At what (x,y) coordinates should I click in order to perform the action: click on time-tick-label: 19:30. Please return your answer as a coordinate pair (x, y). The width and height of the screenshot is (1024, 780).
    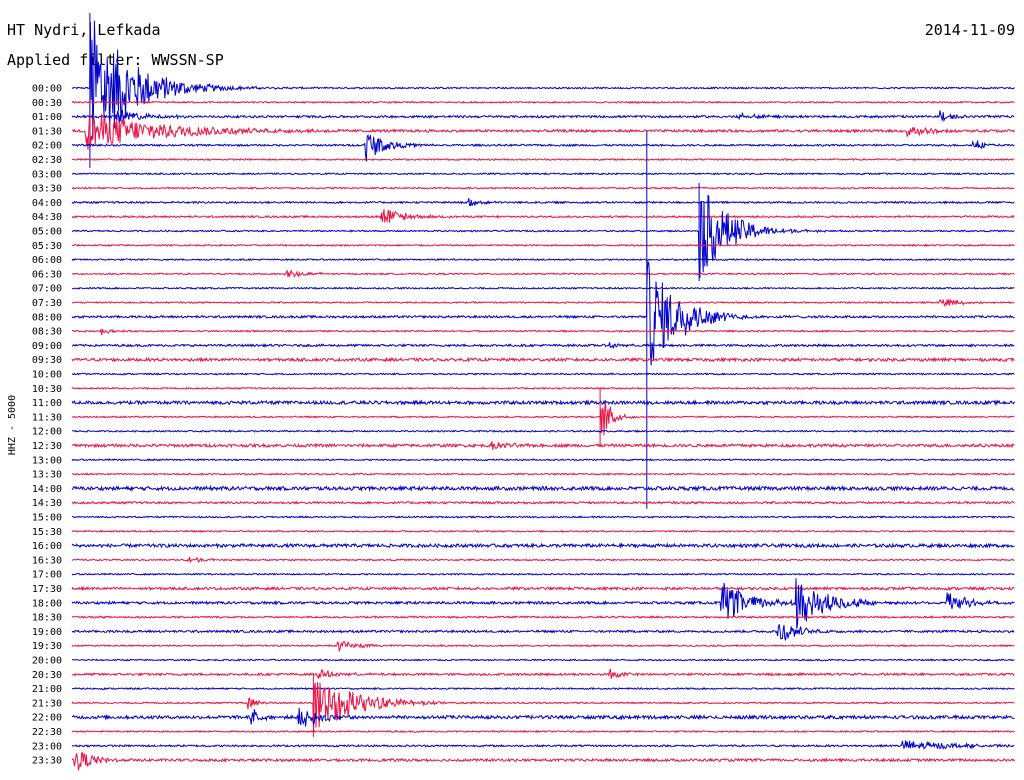
    Looking at the image, I should click on (47, 646).